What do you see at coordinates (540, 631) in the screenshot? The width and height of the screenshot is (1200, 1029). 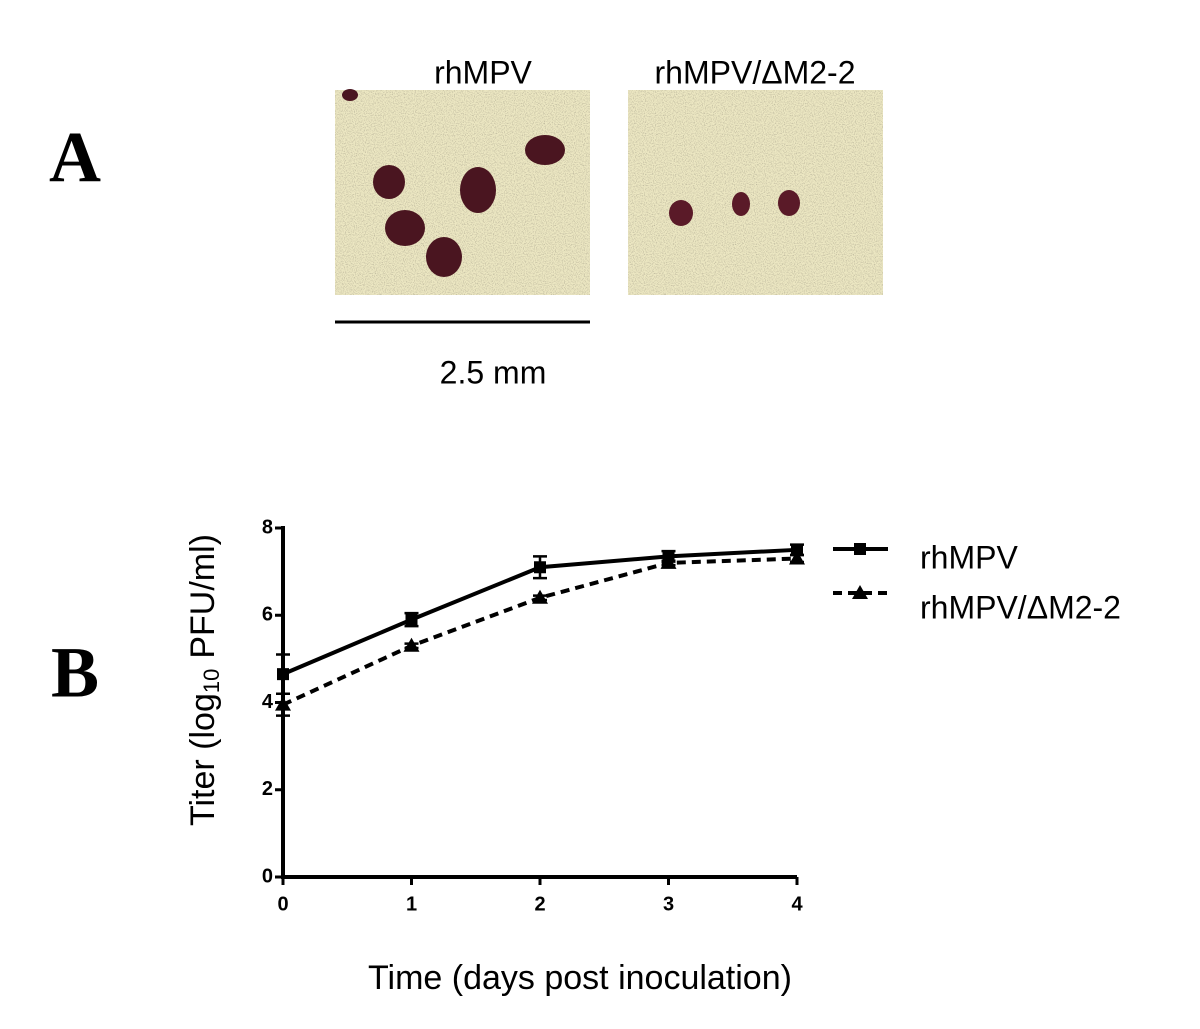 I see `series-line` at bounding box center [540, 631].